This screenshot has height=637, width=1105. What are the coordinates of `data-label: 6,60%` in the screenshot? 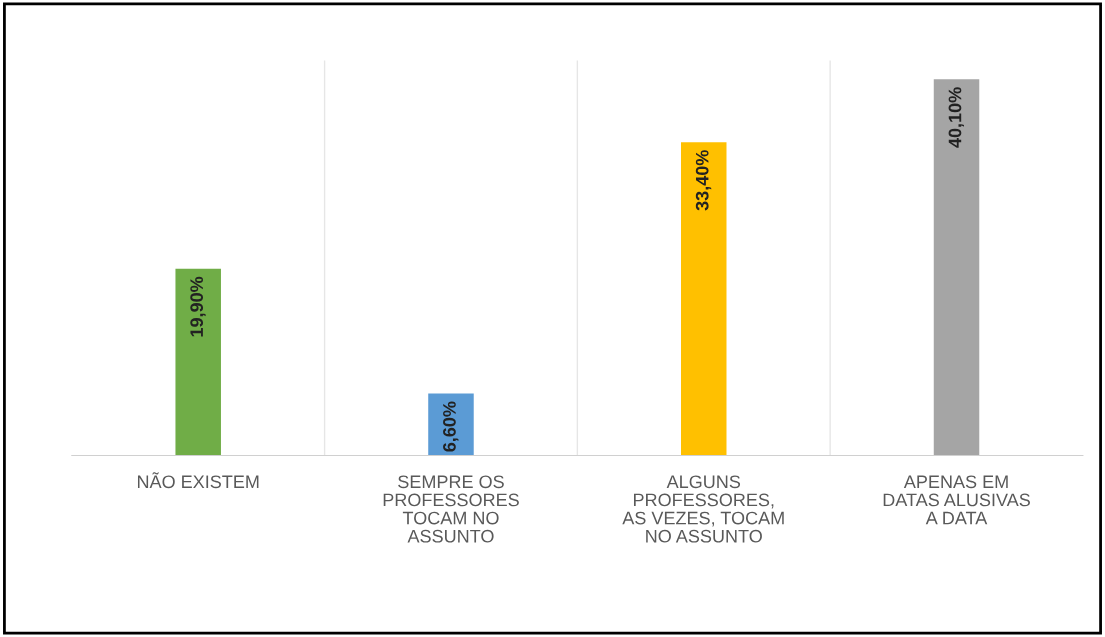 It's located at (451, 426).